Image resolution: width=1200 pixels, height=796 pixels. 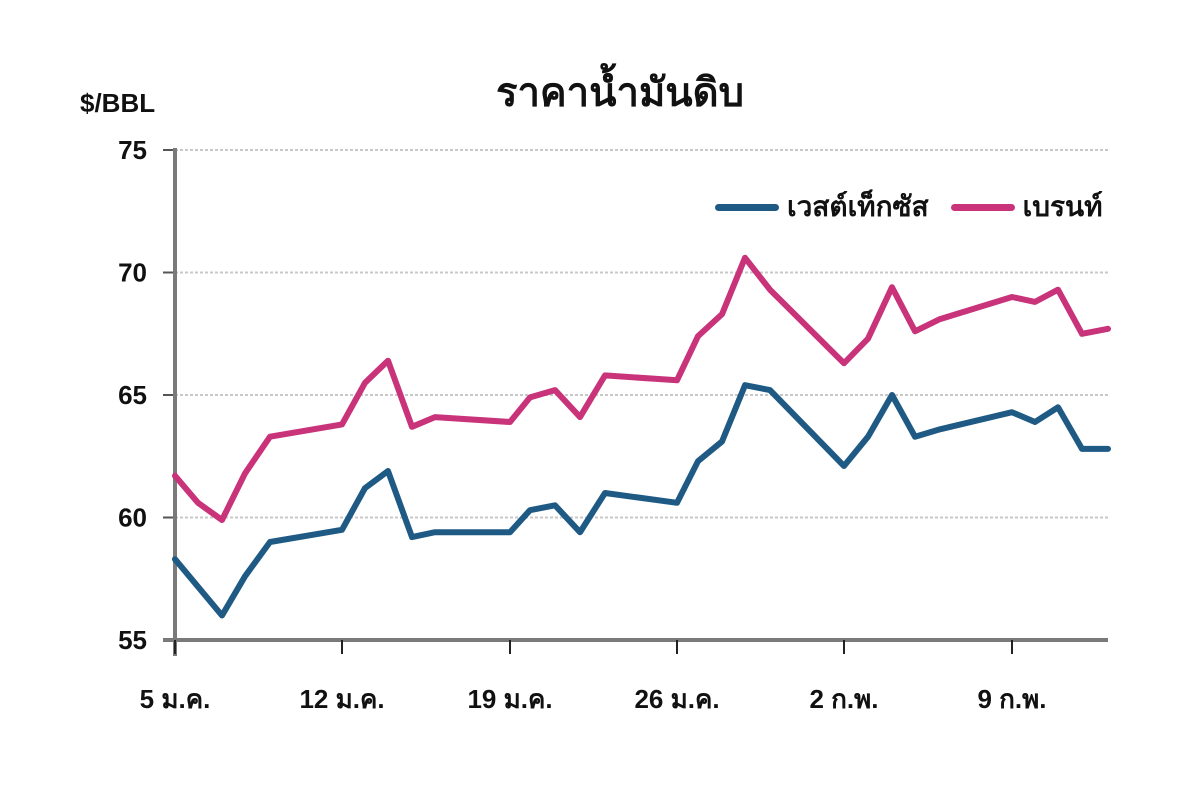 I want to click on legend-label-wti: เวสต์เท็กซัส, so click(x=858, y=206).